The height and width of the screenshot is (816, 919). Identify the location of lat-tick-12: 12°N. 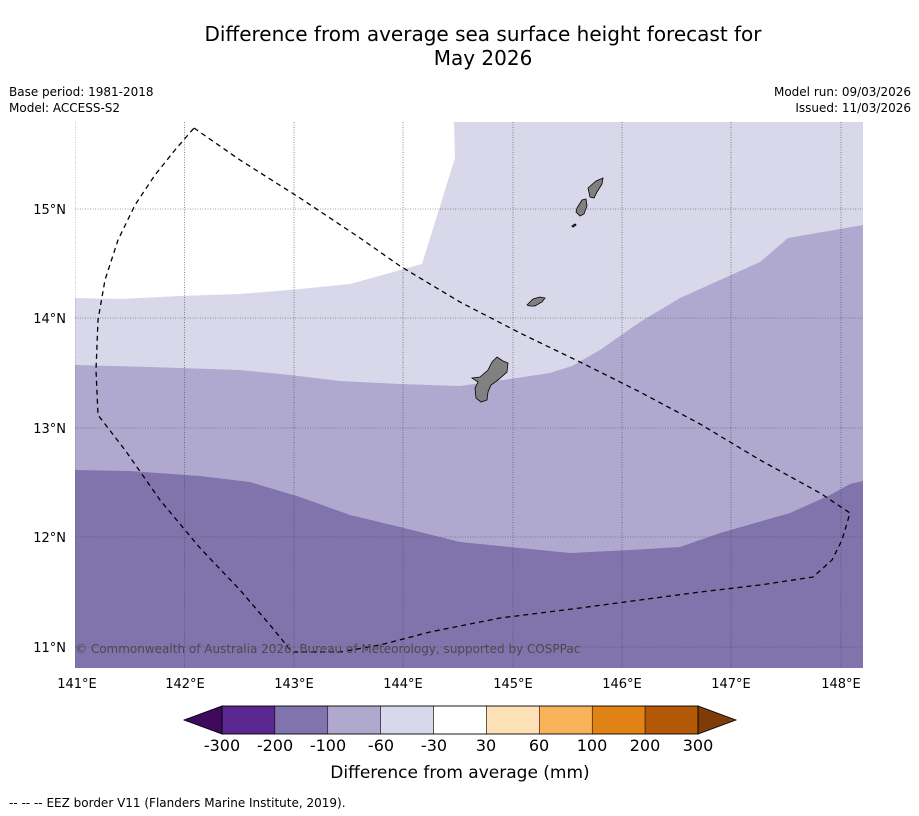
(49, 538).